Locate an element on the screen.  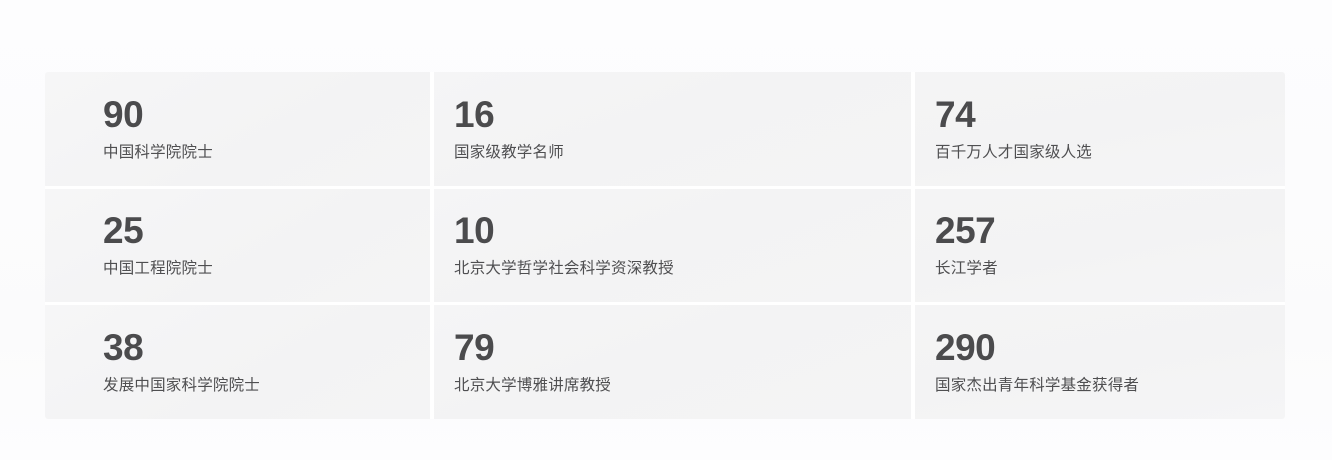
stat-cell: 16 国家级教学名师 is located at coordinates (672, 129).